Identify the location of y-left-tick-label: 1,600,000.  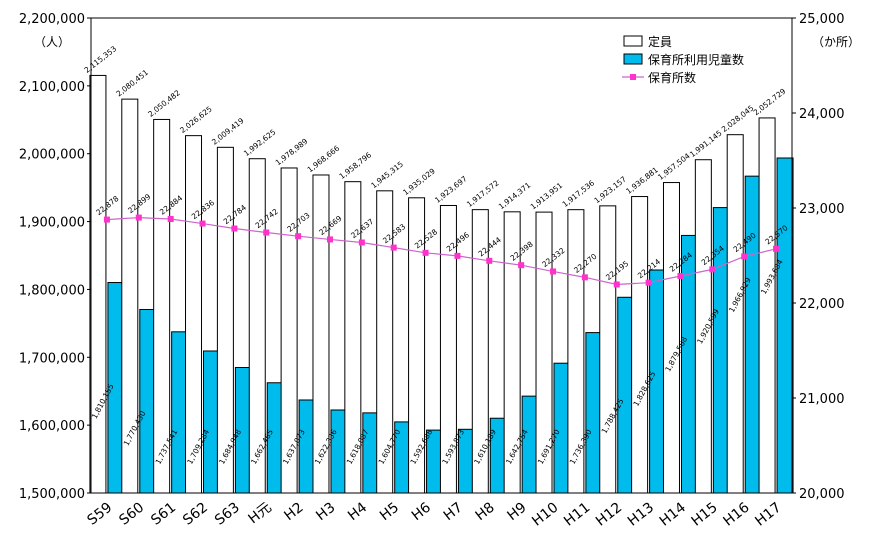
(52, 426).